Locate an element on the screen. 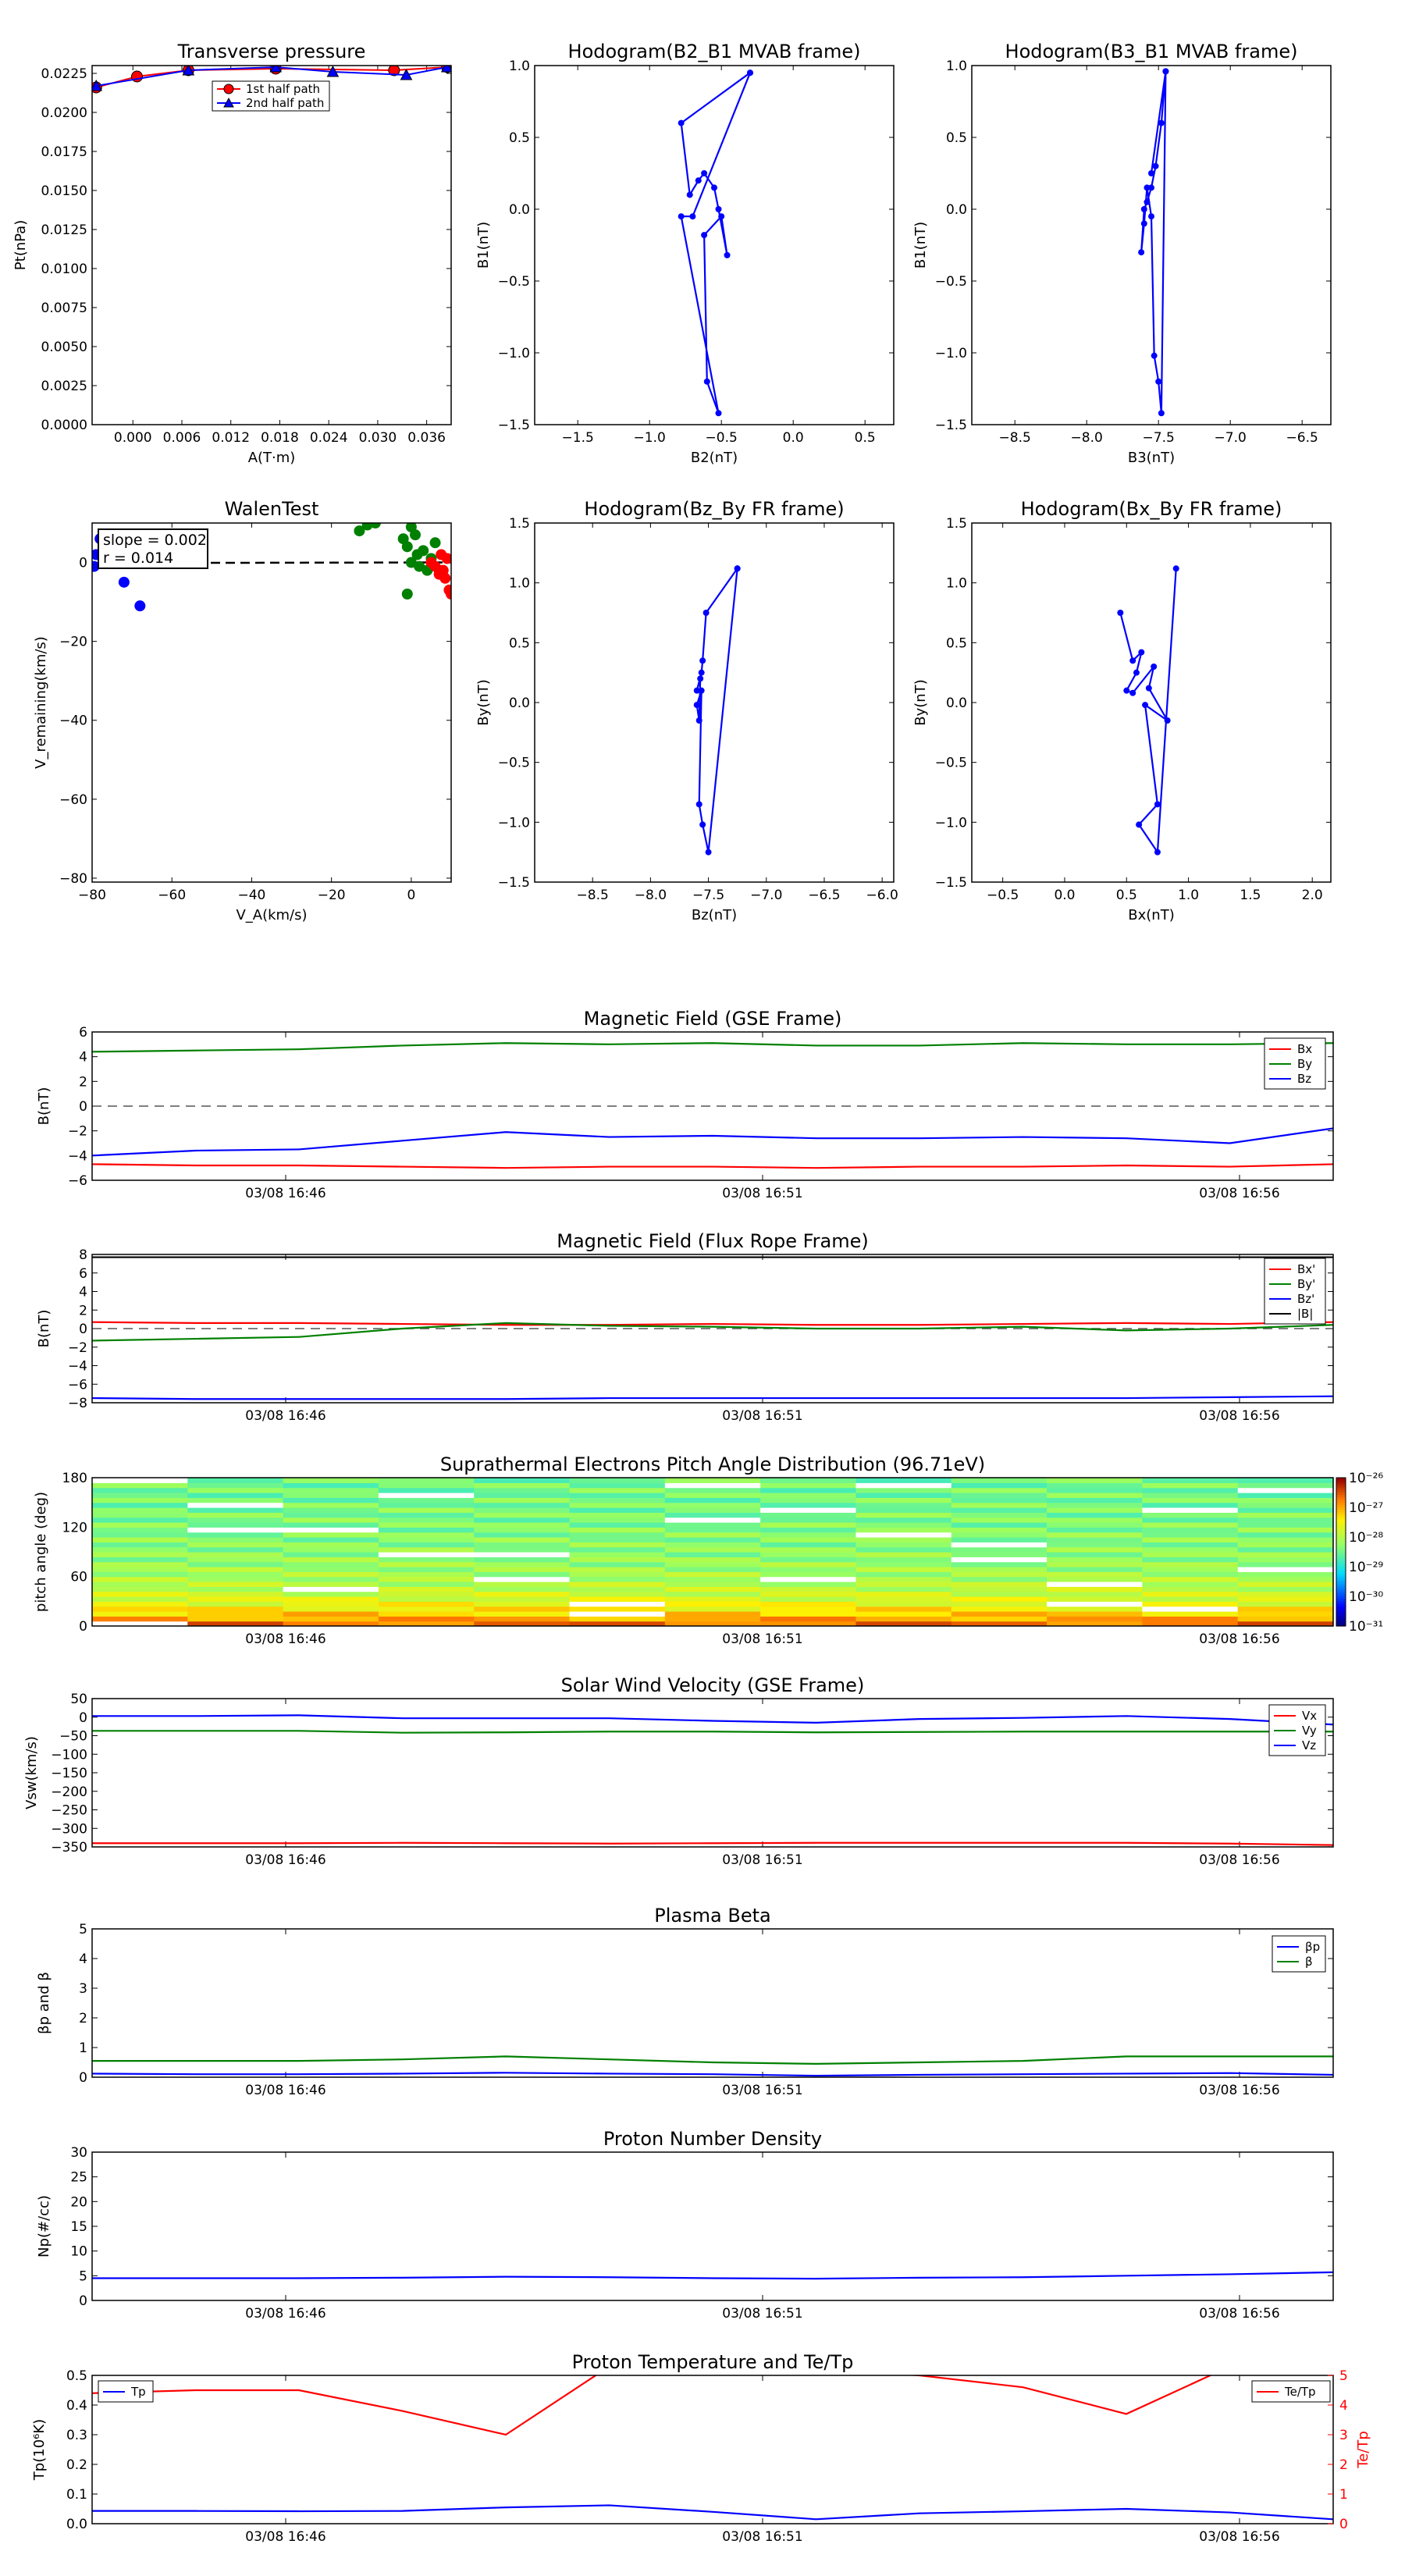 Image resolution: width=1405 pixels, height=2576 pixels. h3-xtick-label: −6.0 is located at coordinates (882, 895).